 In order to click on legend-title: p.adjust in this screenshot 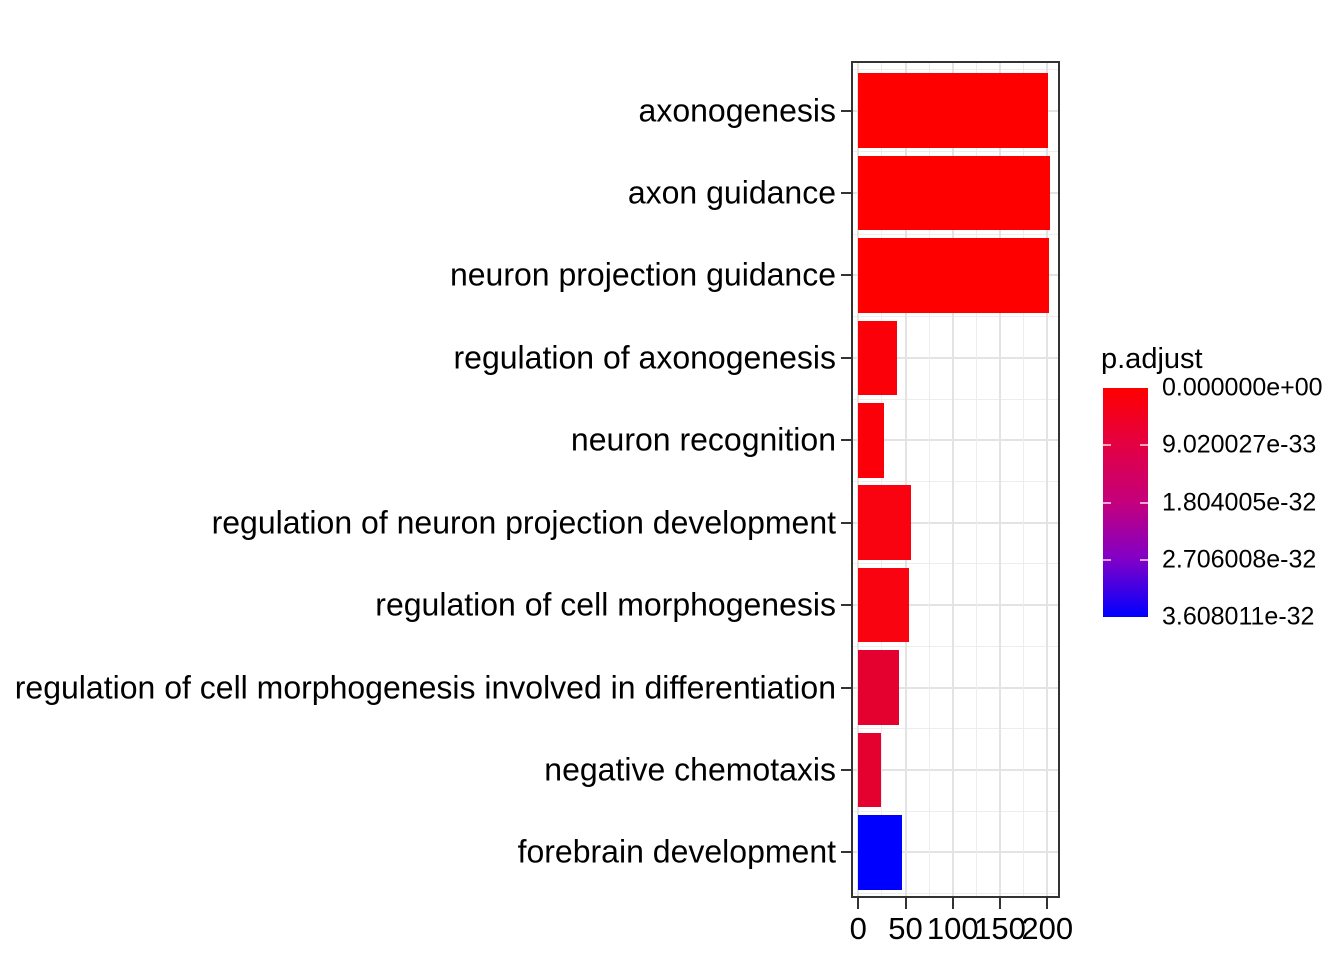, I will do `click(1152, 359)`.